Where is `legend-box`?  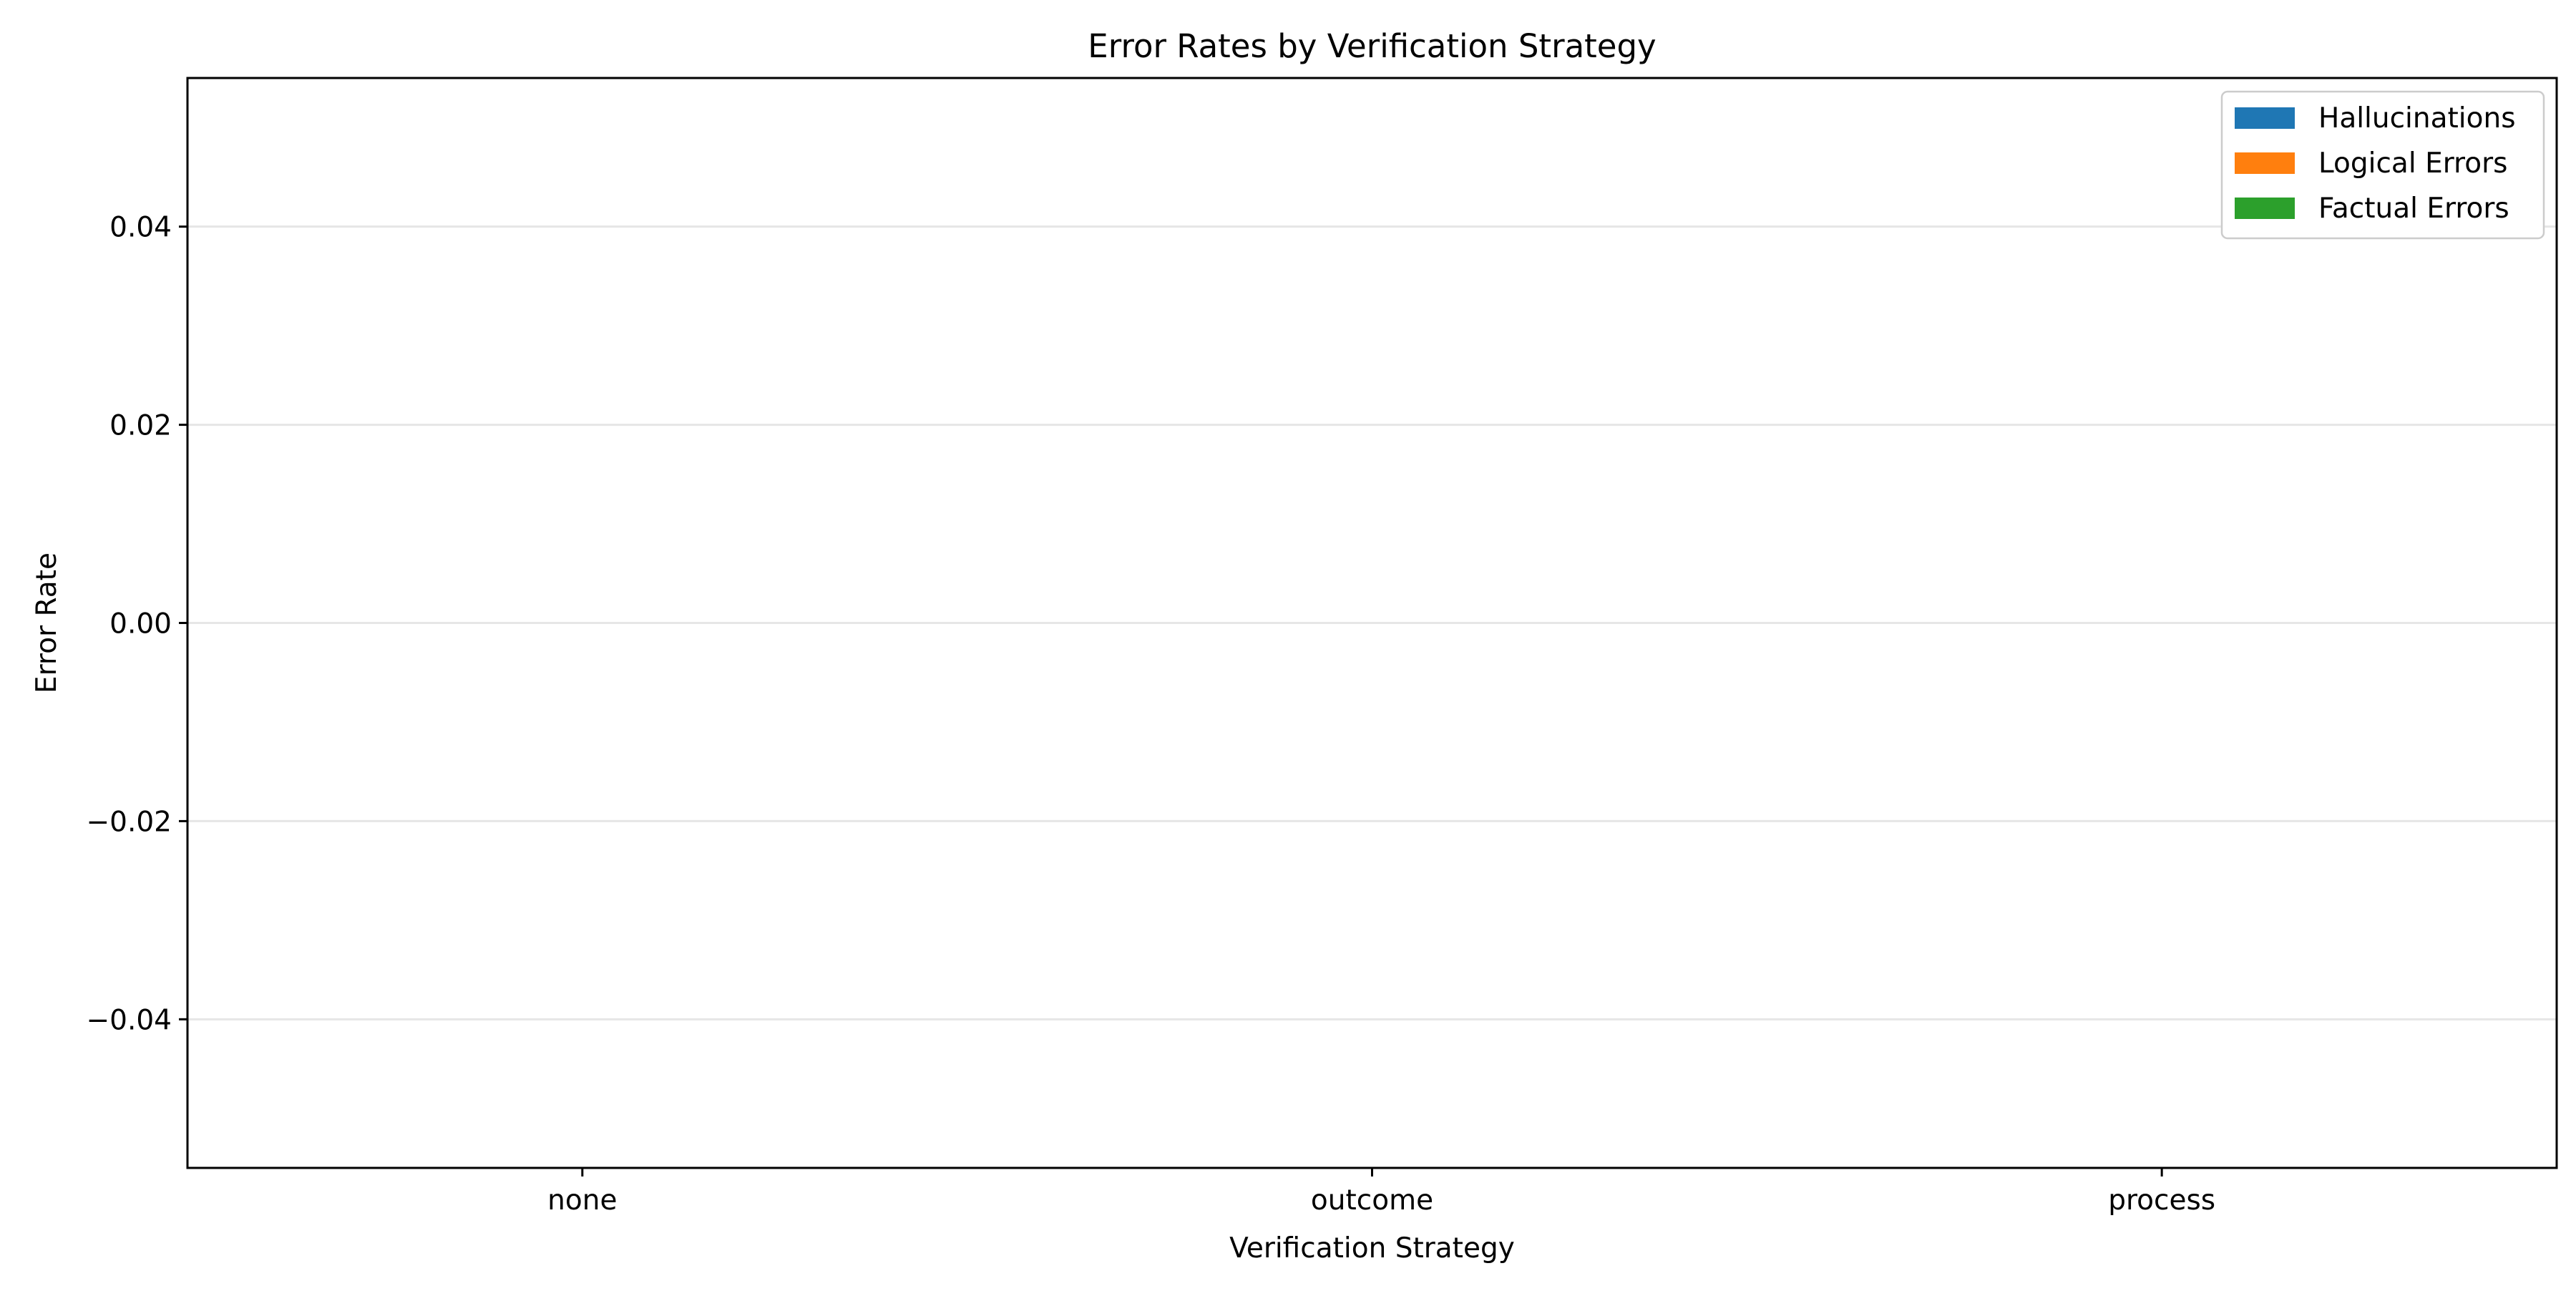 legend-box is located at coordinates (2382, 165).